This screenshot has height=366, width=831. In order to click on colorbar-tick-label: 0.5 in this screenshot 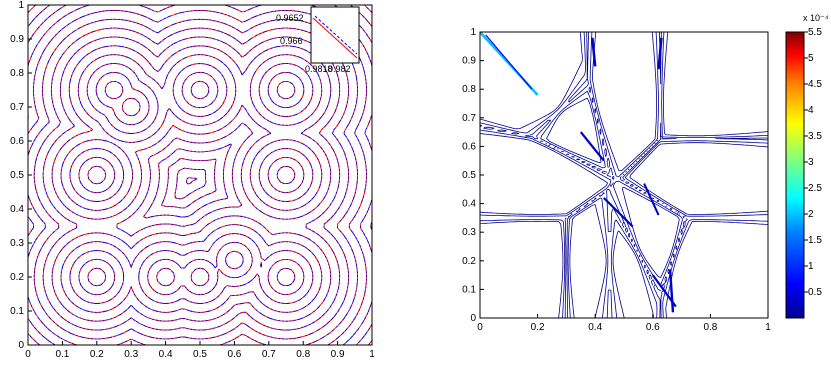, I will do `click(815, 292)`.